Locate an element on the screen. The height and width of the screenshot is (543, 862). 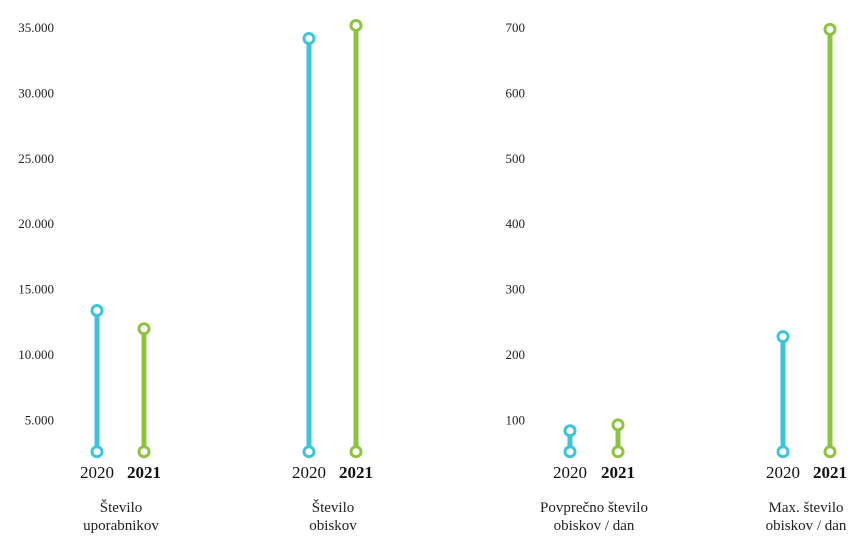
y-tick-label: 20.000 is located at coordinates (36, 223).